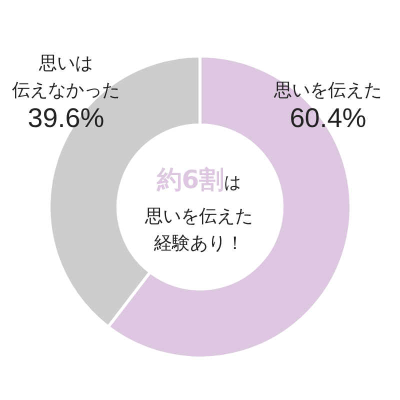  I want to click on slice-label: 思いは伝えなかった, so click(66, 77).